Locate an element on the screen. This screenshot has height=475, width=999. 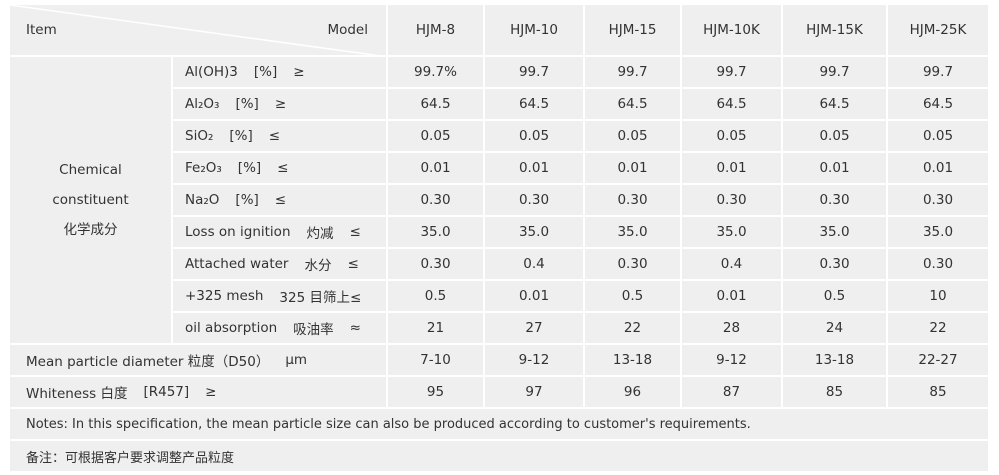
model-name: HJM-15 is located at coordinates (632, 30).